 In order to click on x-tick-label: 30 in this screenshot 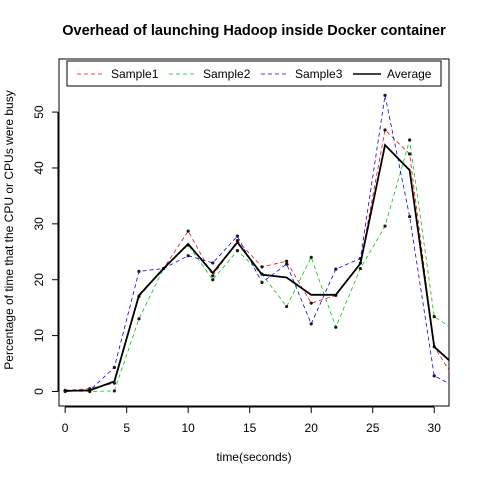, I will do `click(435, 428)`.